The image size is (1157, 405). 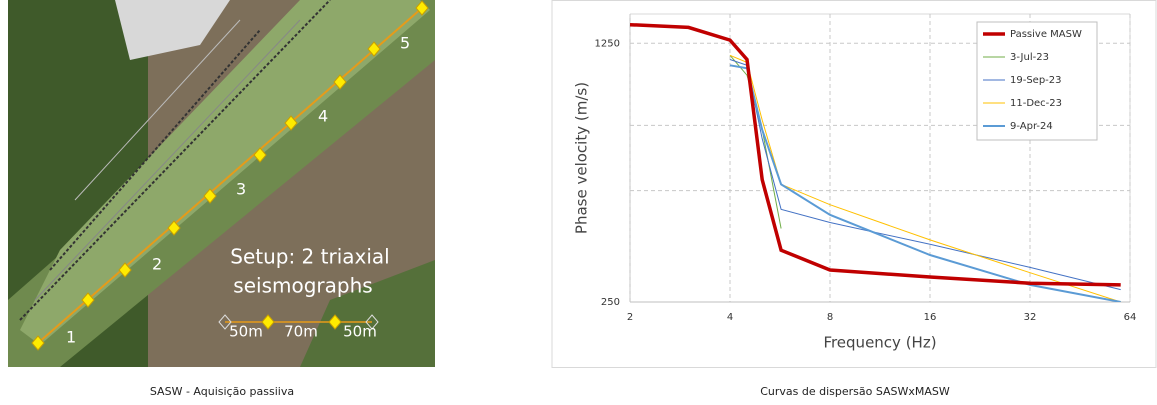 I want to click on point-label: 1, so click(x=71, y=337).